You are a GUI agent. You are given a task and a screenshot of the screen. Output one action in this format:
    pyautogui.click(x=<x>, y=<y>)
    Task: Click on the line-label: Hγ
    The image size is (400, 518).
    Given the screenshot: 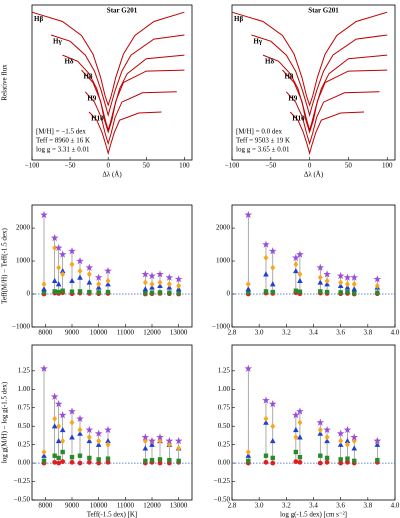 What is the action you would take?
    pyautogui.click(x=57, y=42)
    